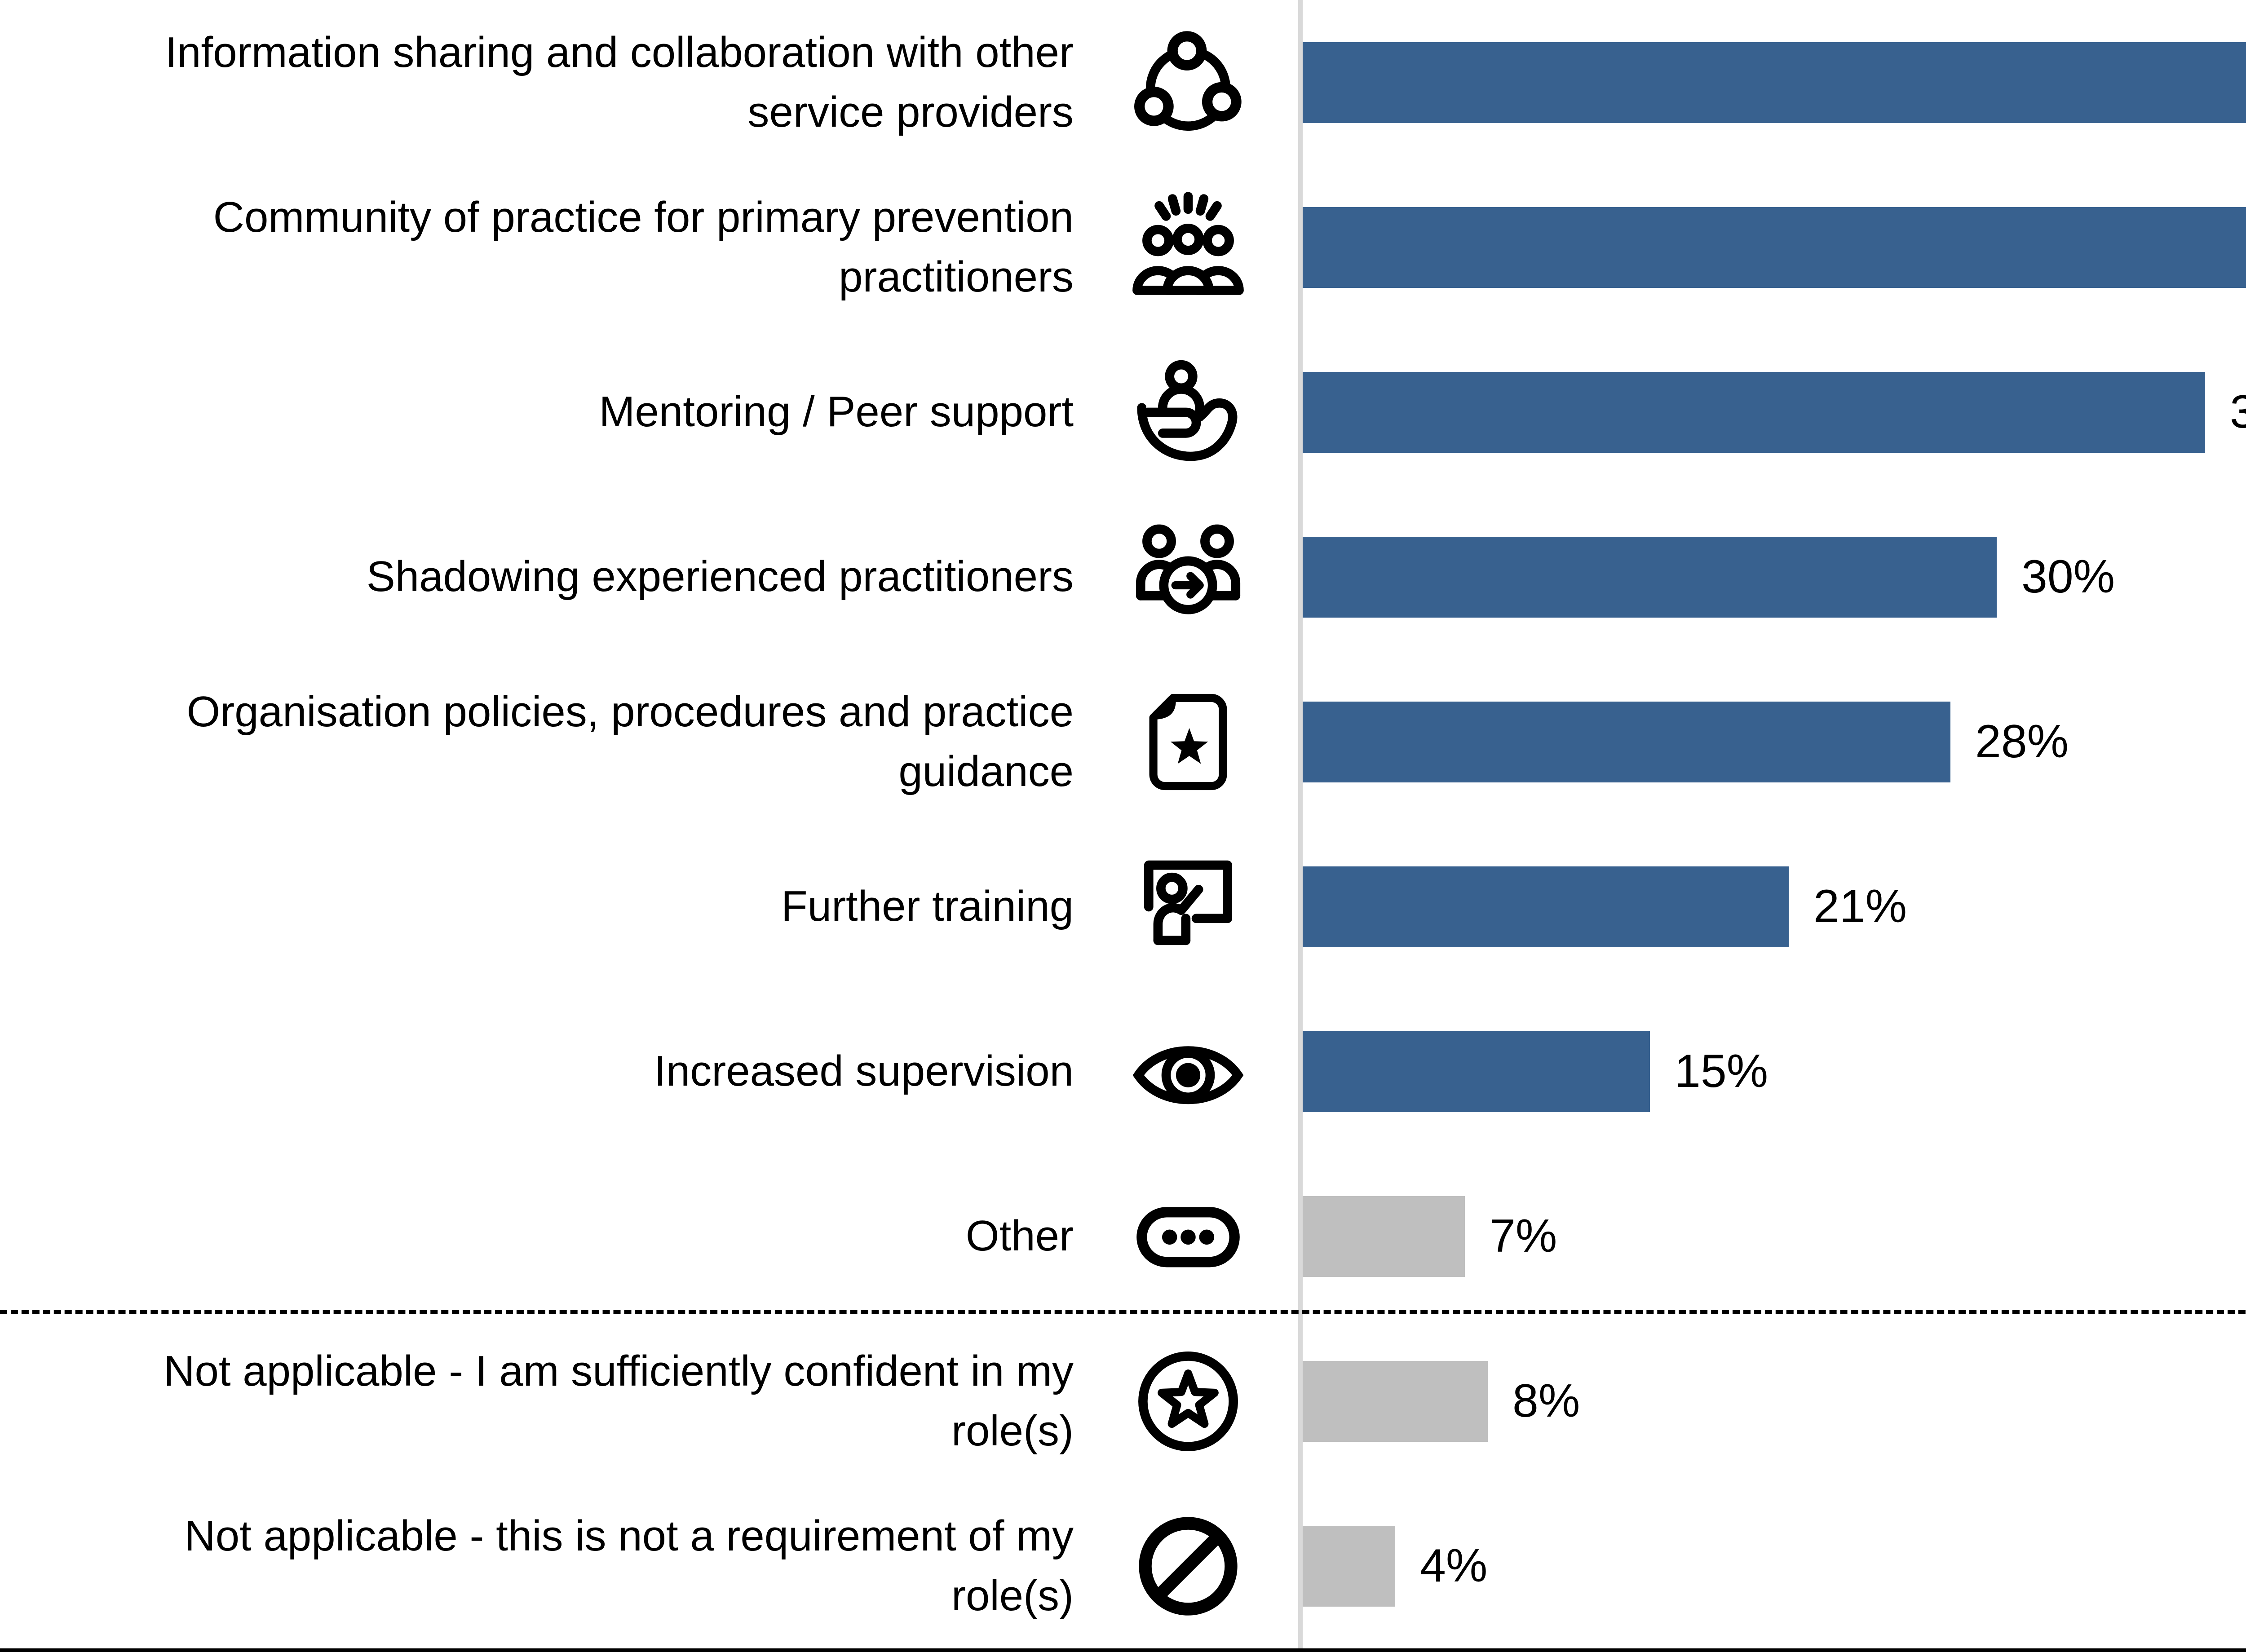  I want to click on community-icon, so click(1188, 247).